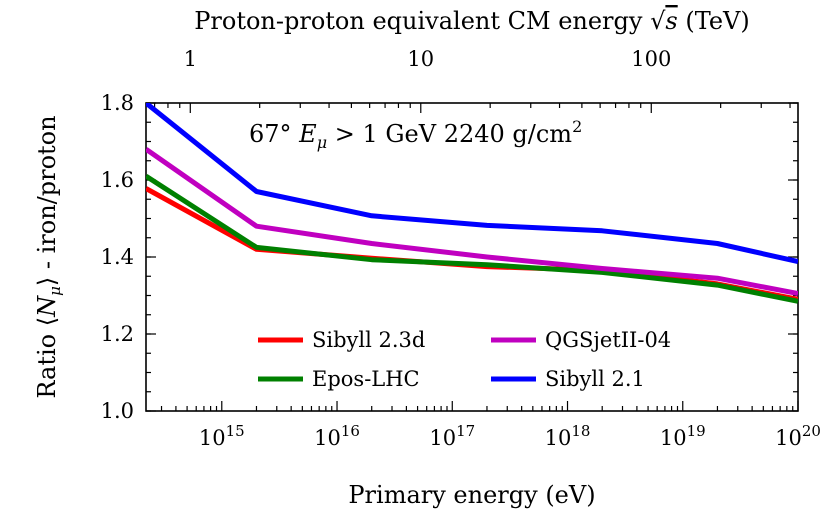  Describe the element at coordinates (490, 425) in the screenshot. I see `x-axis-bottom: 1015 1016 1017 1018 1019 1020` at that location.